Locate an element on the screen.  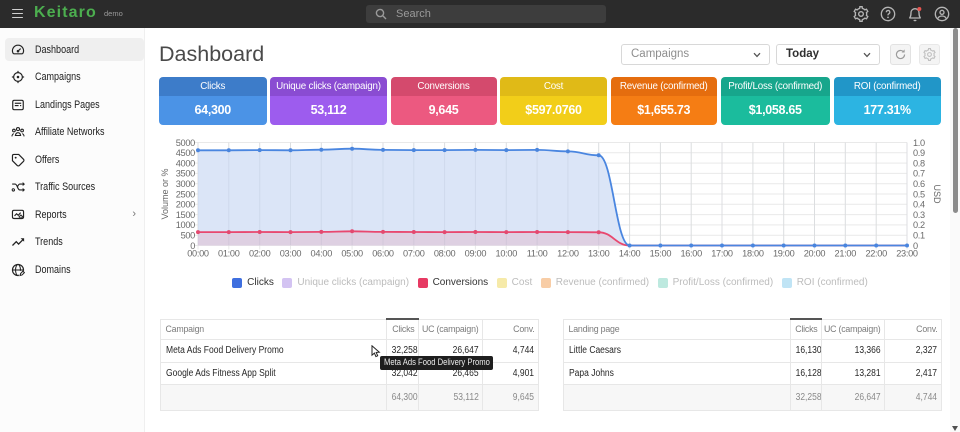
svg-text: 23:00 is located at coordinates (907, 254).